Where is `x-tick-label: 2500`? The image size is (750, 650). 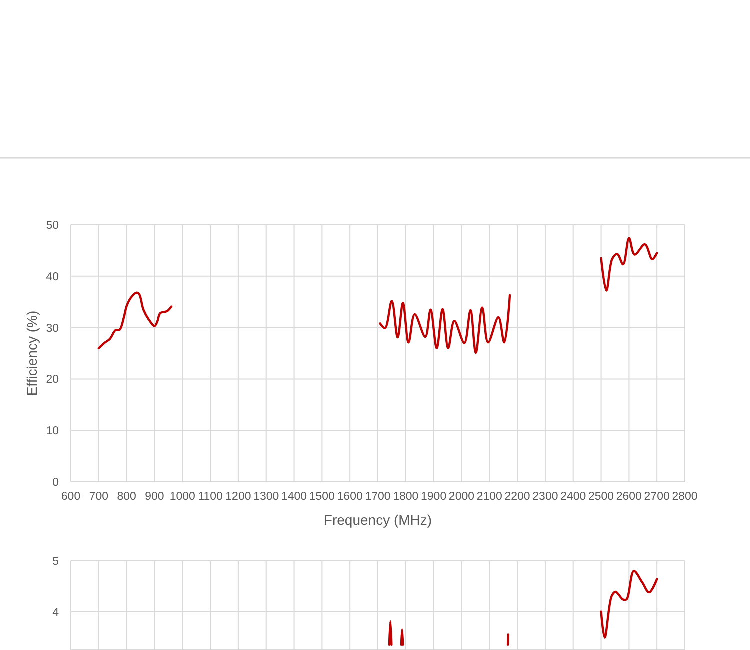
x-tick-label: 2500 is located at coordinates (601, 497).